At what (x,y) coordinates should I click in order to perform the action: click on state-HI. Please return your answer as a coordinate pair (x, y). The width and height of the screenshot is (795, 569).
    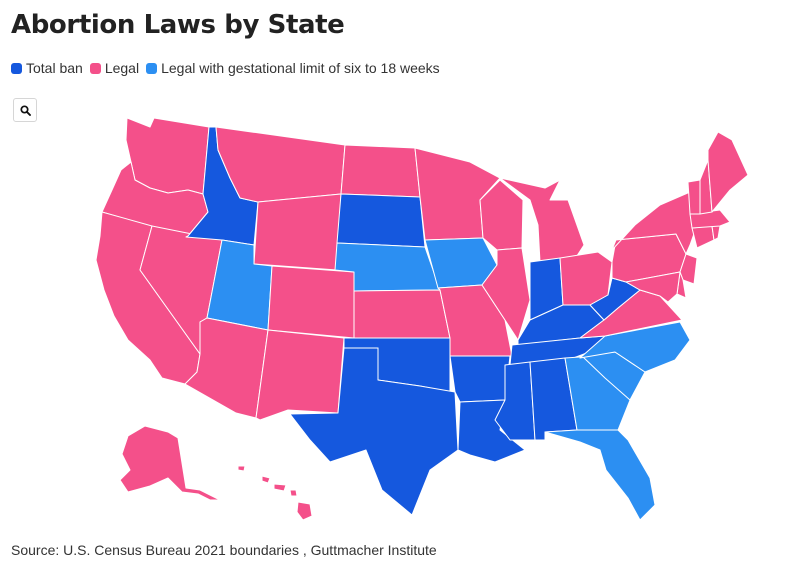
    Looking at the image, I should click on (275, 493).